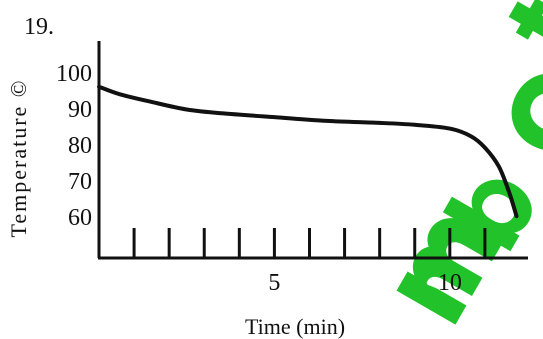  I want to click on x-tick-label-10: 10, so click(450, 283).